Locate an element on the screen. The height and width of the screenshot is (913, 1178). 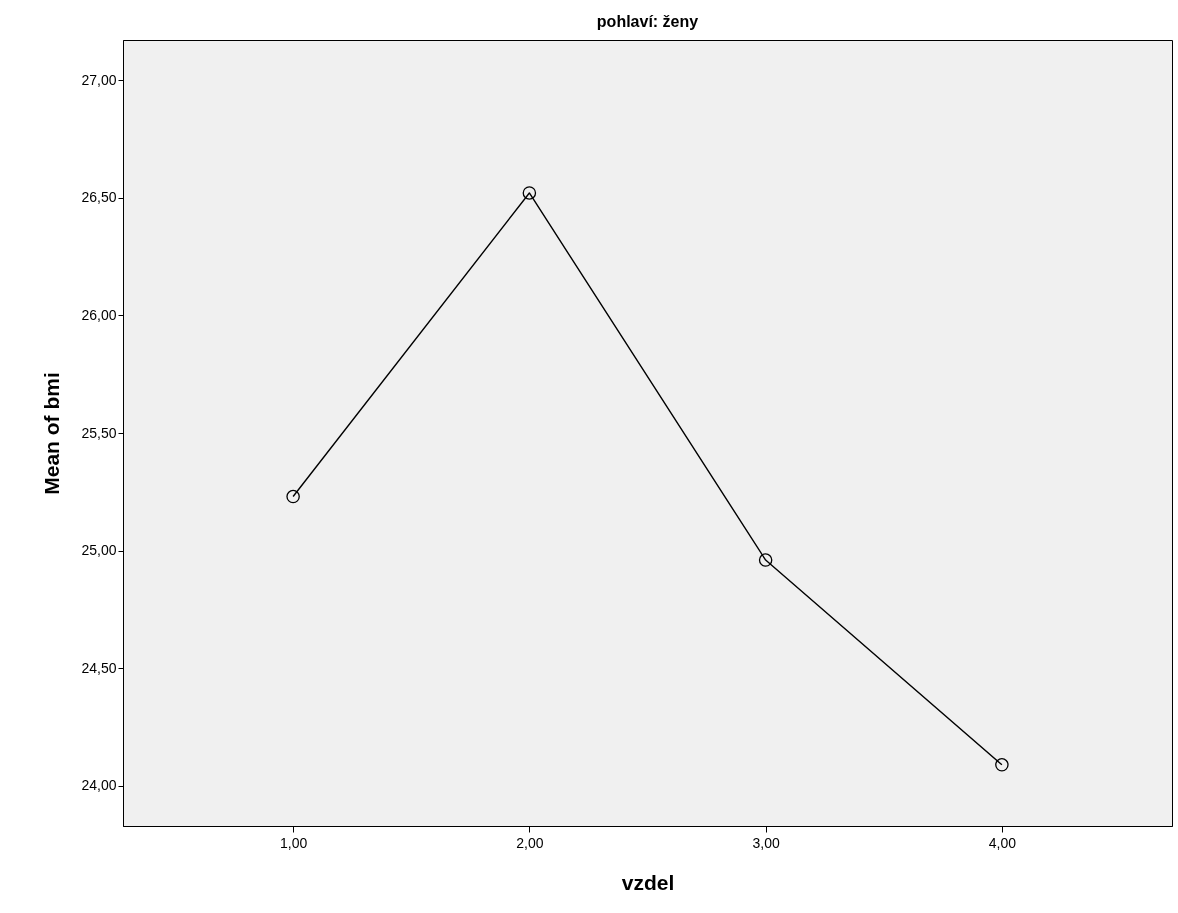
x-tick-label: 1,00 is located at coordinates (293, 842).